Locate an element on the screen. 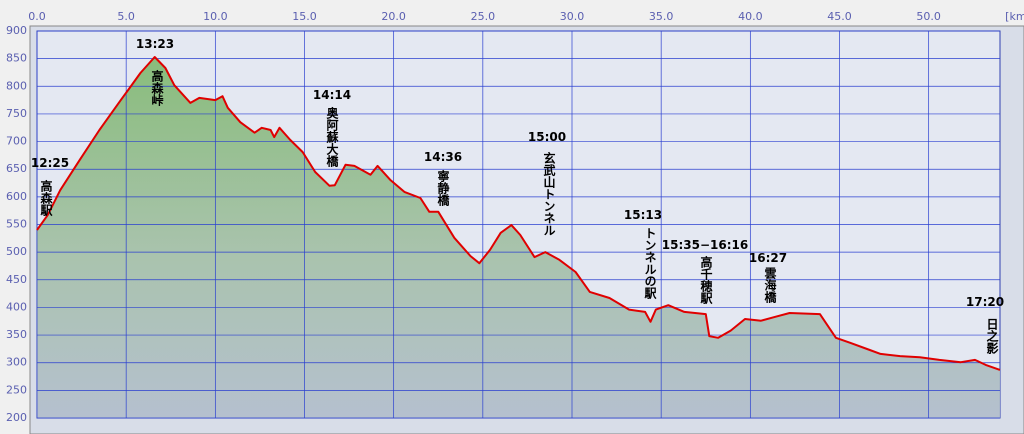 Image resolution: width=1024 pixels, height=434 pixels. annotation-label: トンネルの駅 is located at coordinates (650, 263).